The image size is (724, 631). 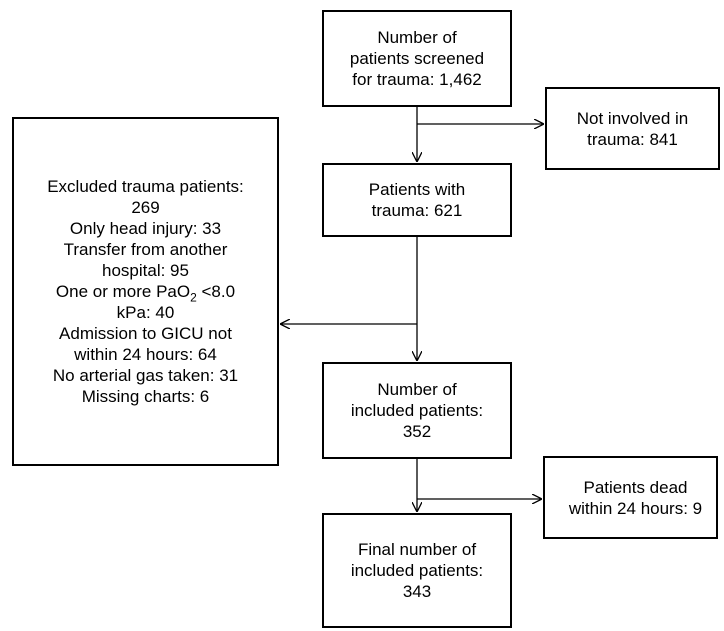 I want to click on box-text-line: Missing charts: 6, so click(x=145, y=396).